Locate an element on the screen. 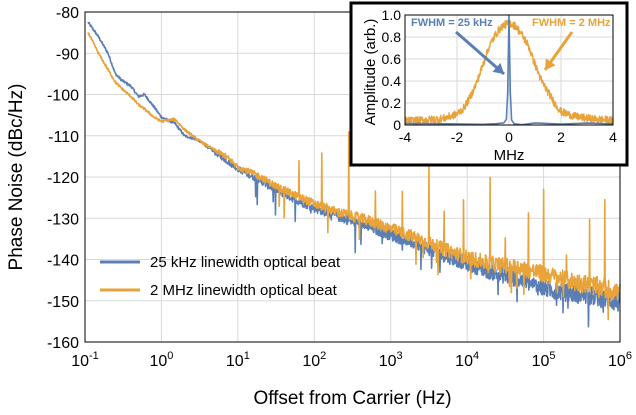 The width and height of the screenshot is (636, 415). inset-x-tick-label: -4 is located at coordinates (405, 137).